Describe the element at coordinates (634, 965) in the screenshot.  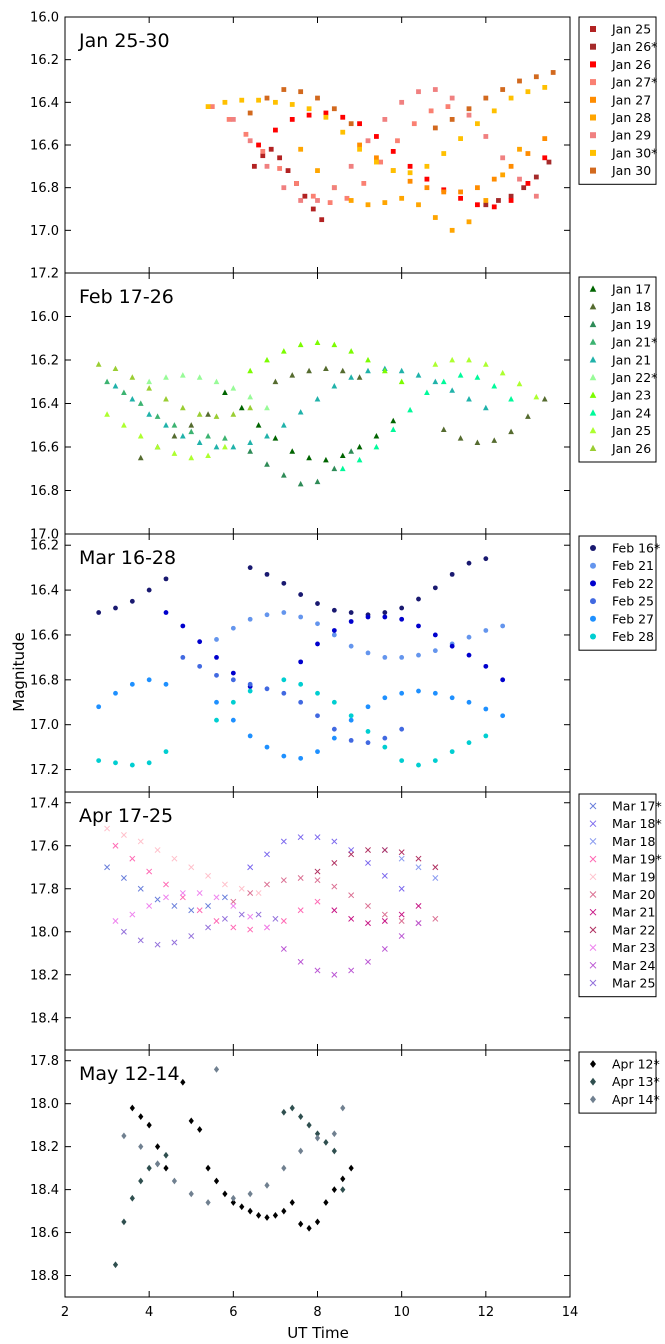
I see `legend-label: Mar 24` at that location.